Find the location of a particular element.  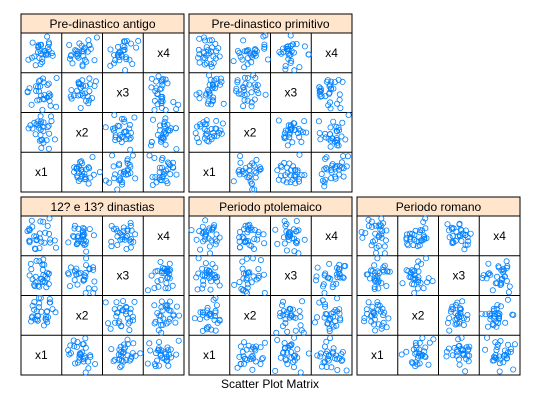

diagonal-label: x2 is located at coordinates (250, 315).